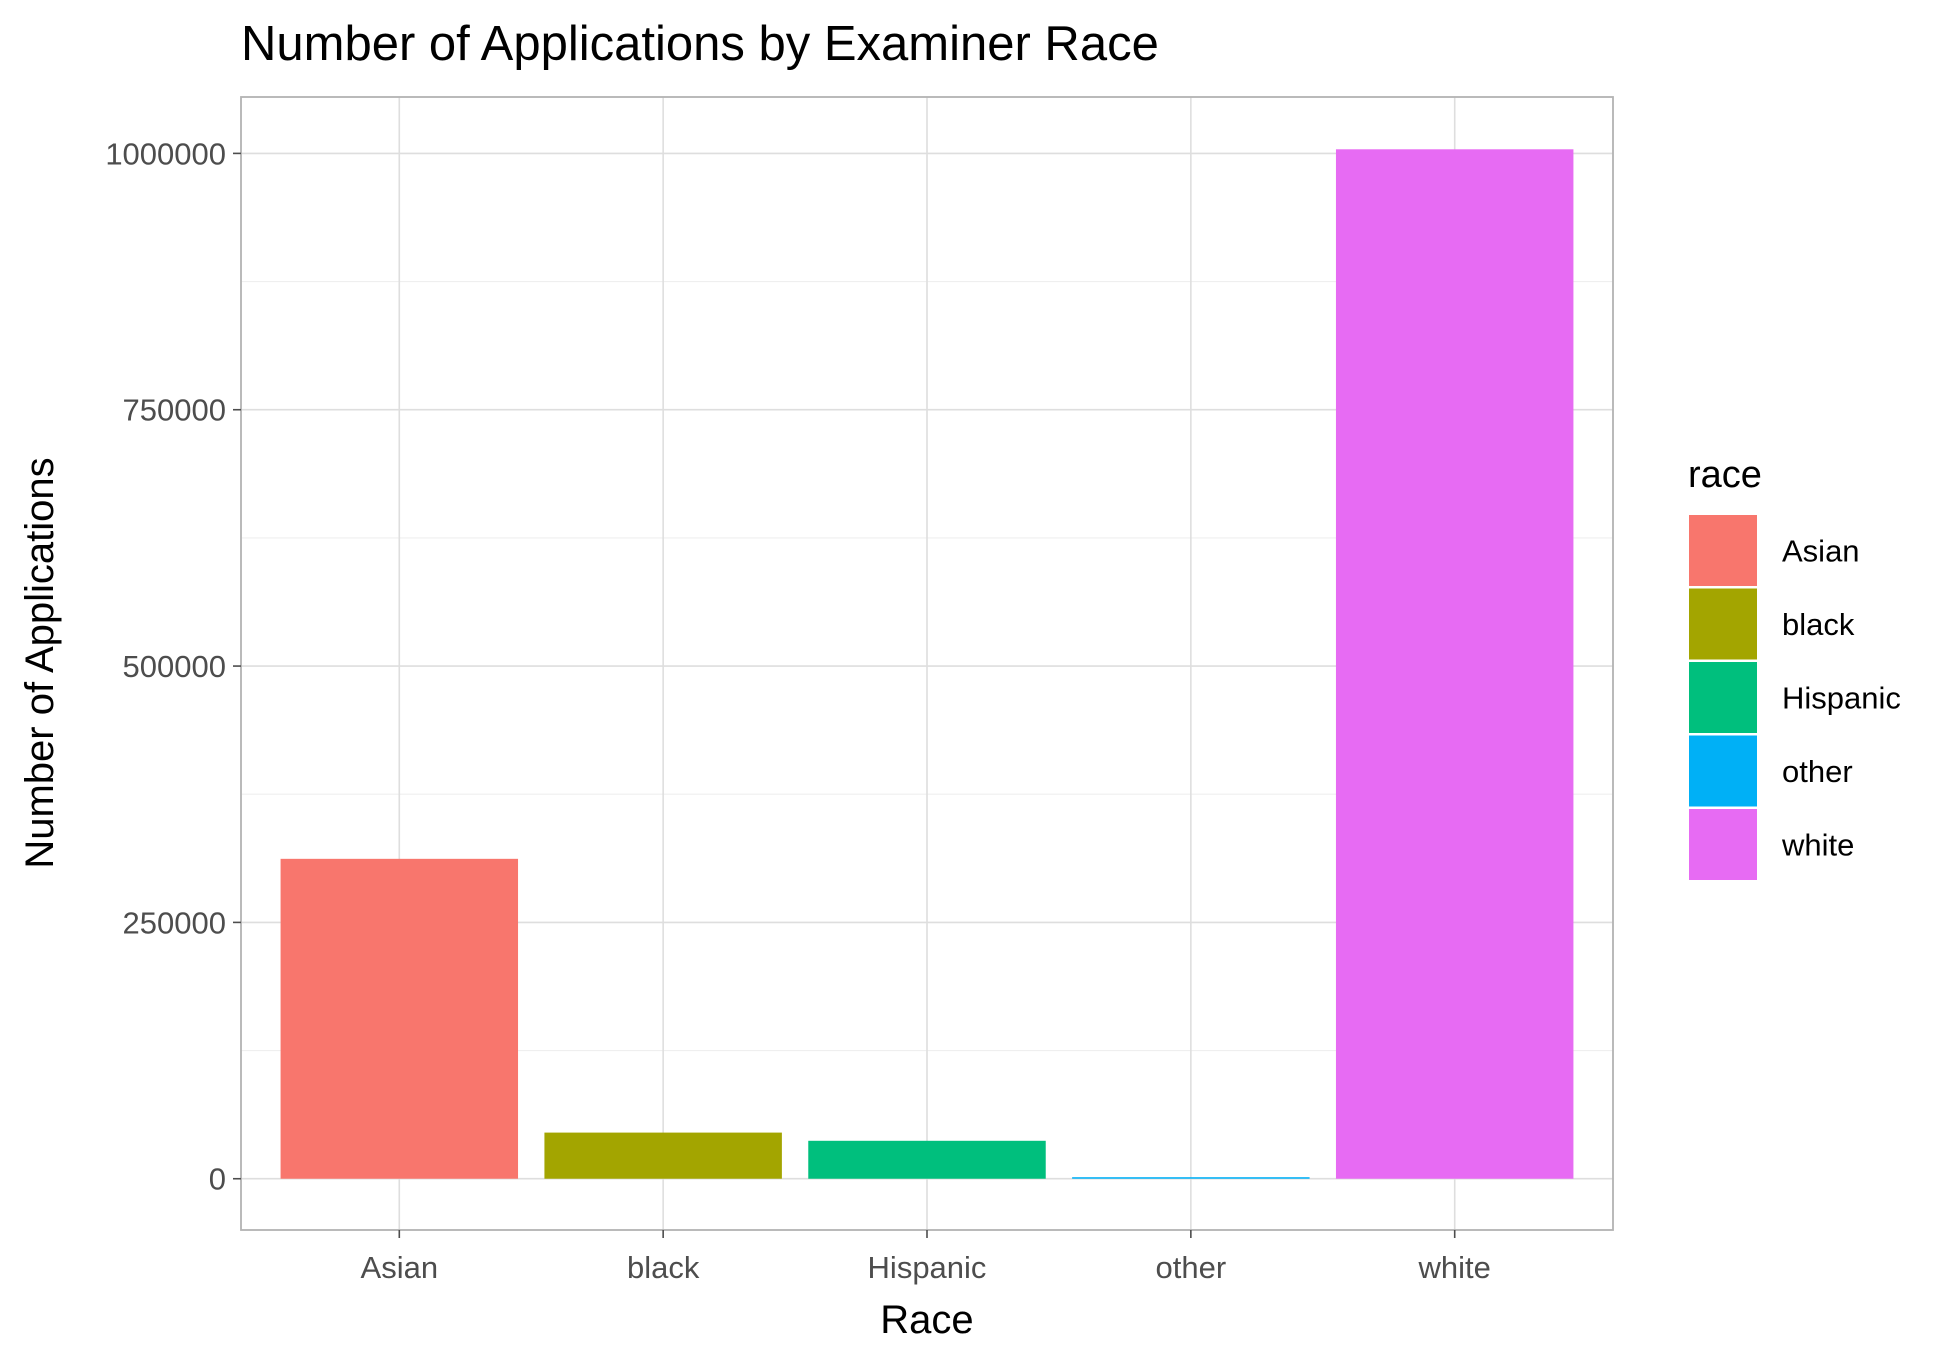 This screenshot has height=1354, width=1950. What do you see at coordinates (1723, 697) in the screenshot?
I see `legend-key-hispanic` at bounding box center [1723, 697].